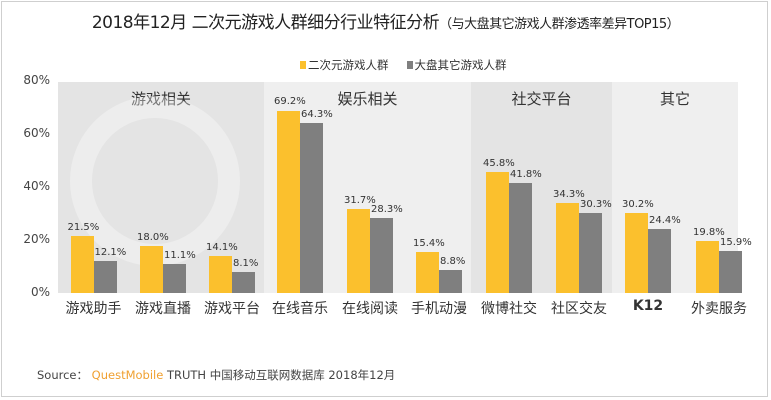 This screenshot has width=771, height=400. Describe the element at coordinates (439, 309) in the screenshot. I see `x-axis-label: 手机动漫` at that location.